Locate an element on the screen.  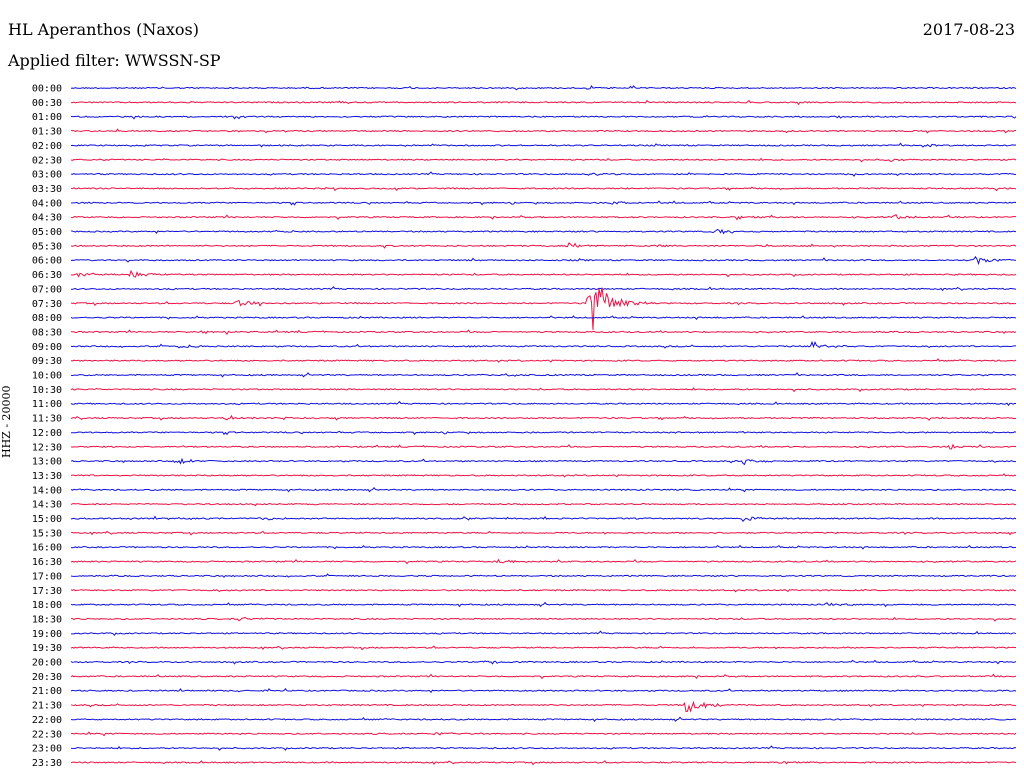
tick-label-1500: 15:00 is located at coordinates (47, 519).